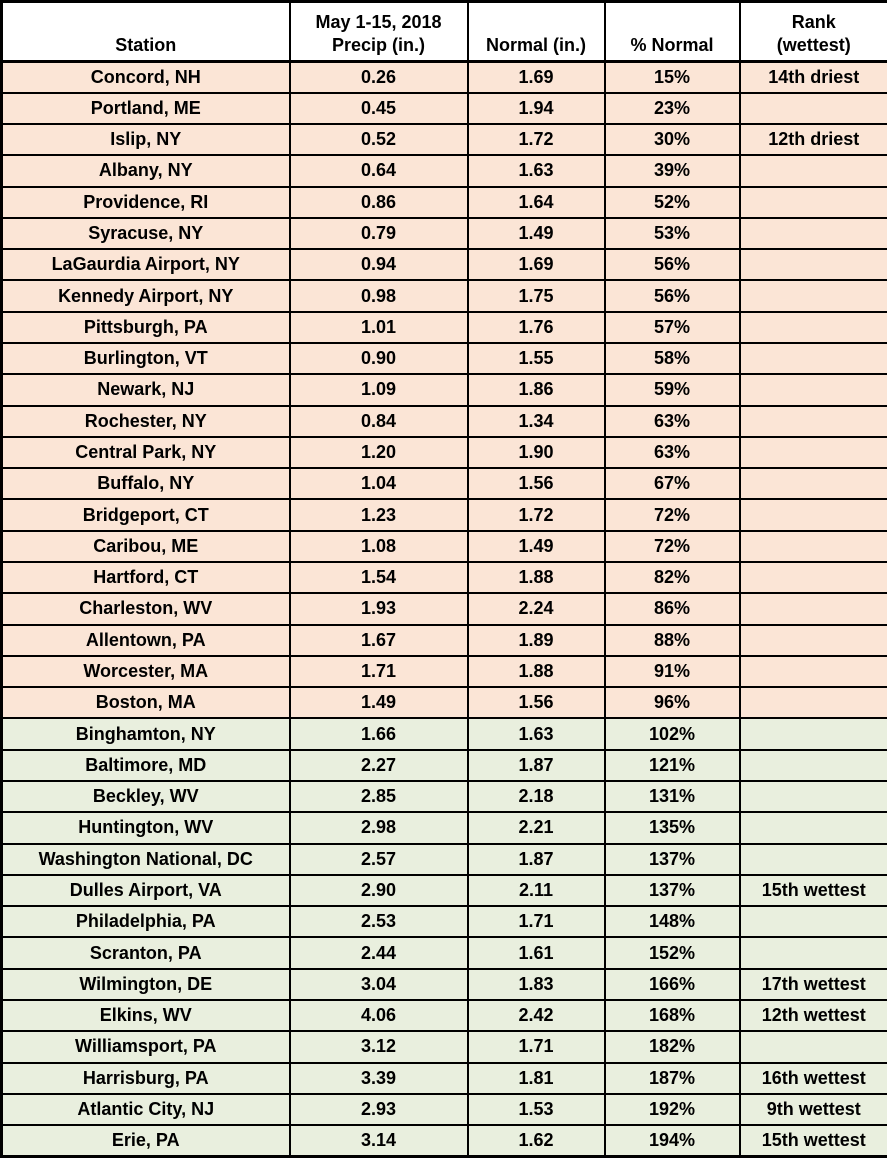 The width and height of the screenshot is (887, 1158). I want to click on pct-normal-cell: 58%, so click(672, 359).